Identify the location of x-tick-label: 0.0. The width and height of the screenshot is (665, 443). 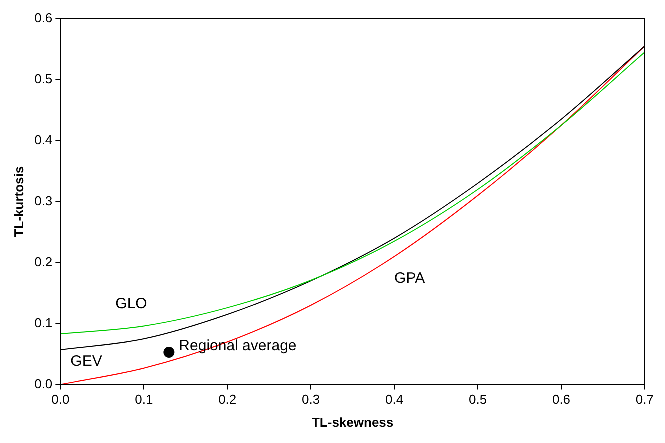
(61, 400).